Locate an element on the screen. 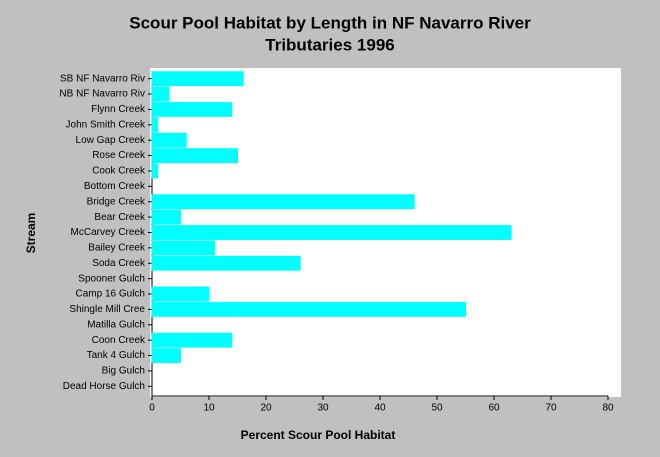 Image resolution: width=660 pixels, height=457 pixels. y-tick-label: Low Gap Creek is located at coordinates (111, 140).